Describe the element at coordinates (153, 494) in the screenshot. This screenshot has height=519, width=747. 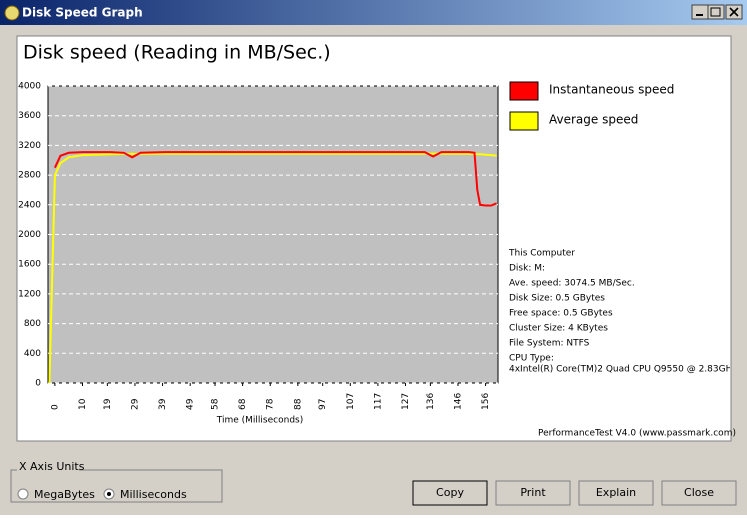
I see `radio-label: Milliseconds` at that location.